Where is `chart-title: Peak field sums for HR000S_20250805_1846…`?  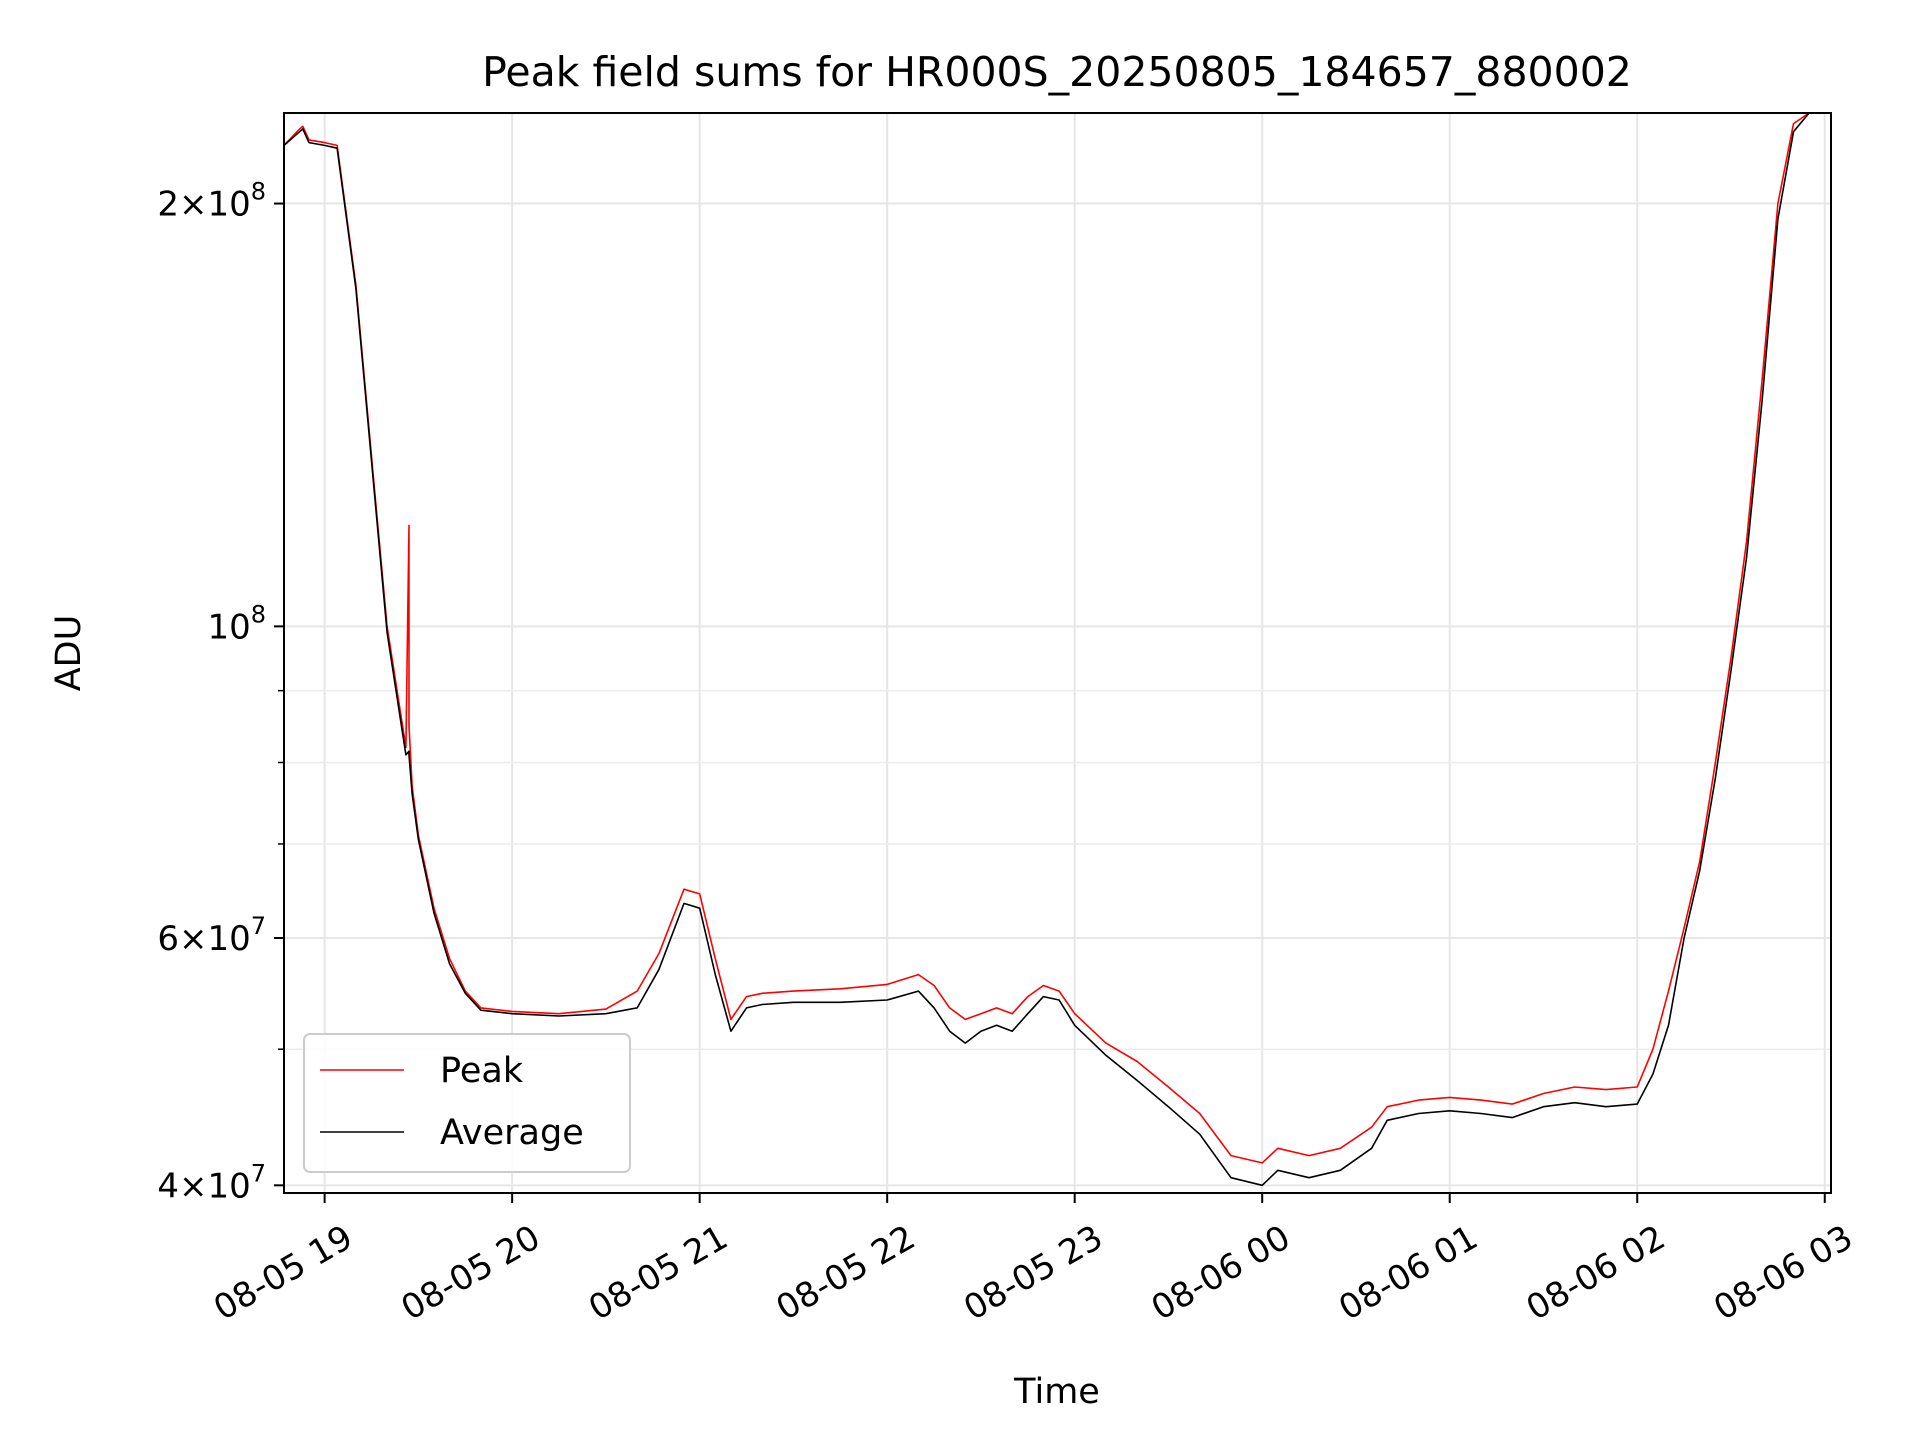
chart-title: Peak field sums for HR000S_20250805_1846… is located at coordinates (1057, 72).